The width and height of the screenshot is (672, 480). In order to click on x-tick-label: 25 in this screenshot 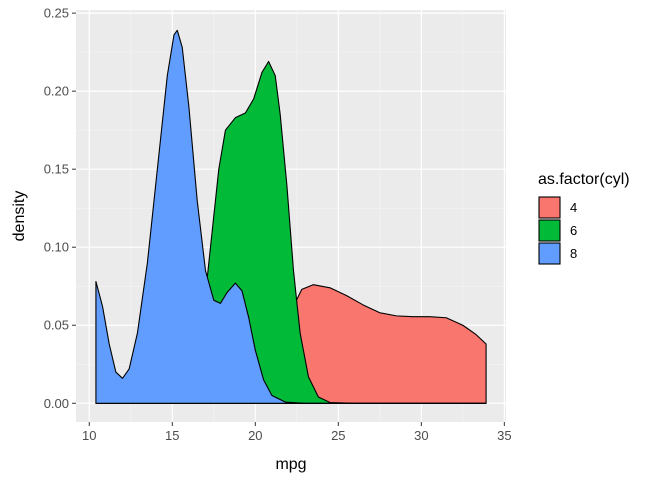, I will do `click(338, 435)`.